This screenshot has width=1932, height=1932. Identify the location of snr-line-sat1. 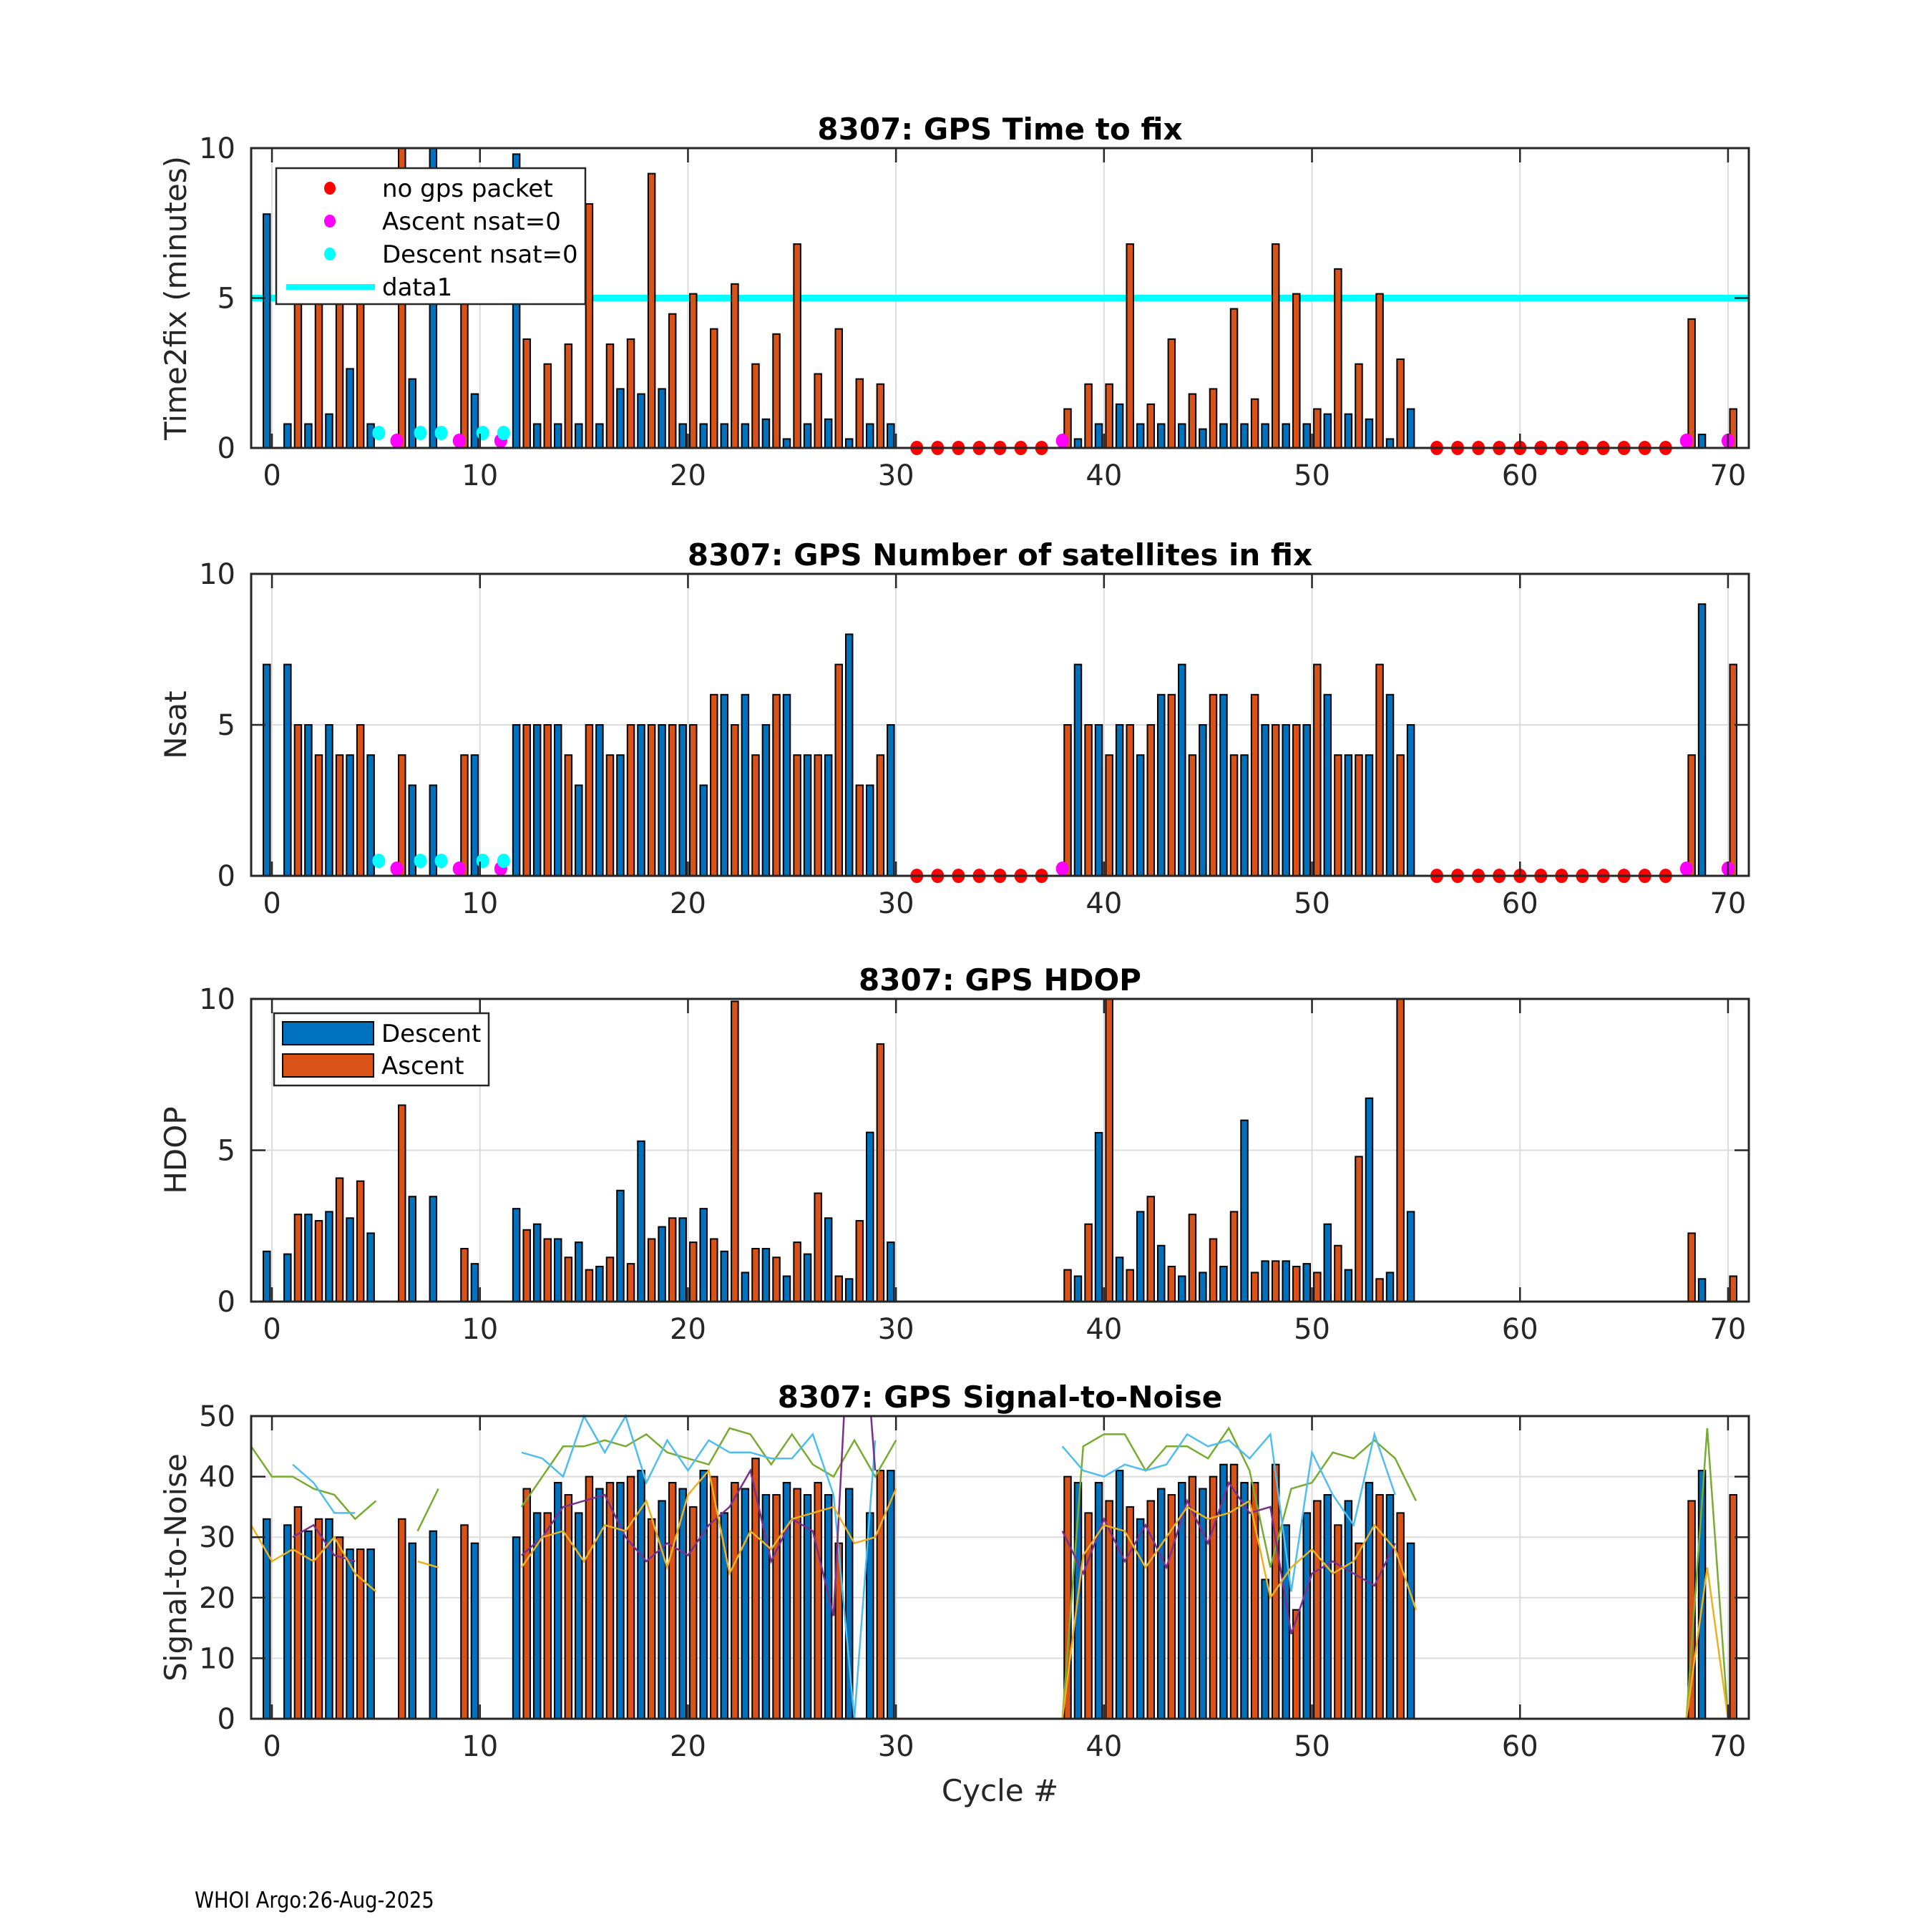
(313, 1483).